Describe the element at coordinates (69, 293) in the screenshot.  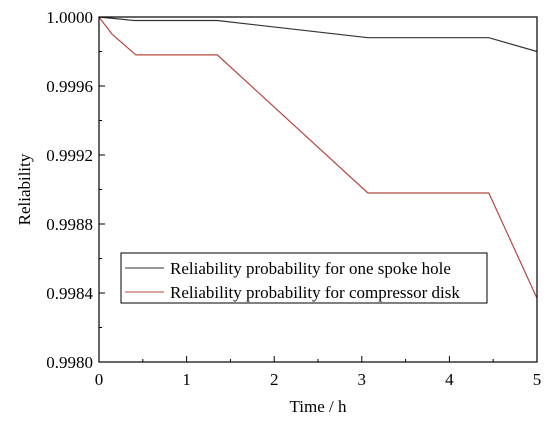
I see `y-tick-label: 0.9984` at that location.